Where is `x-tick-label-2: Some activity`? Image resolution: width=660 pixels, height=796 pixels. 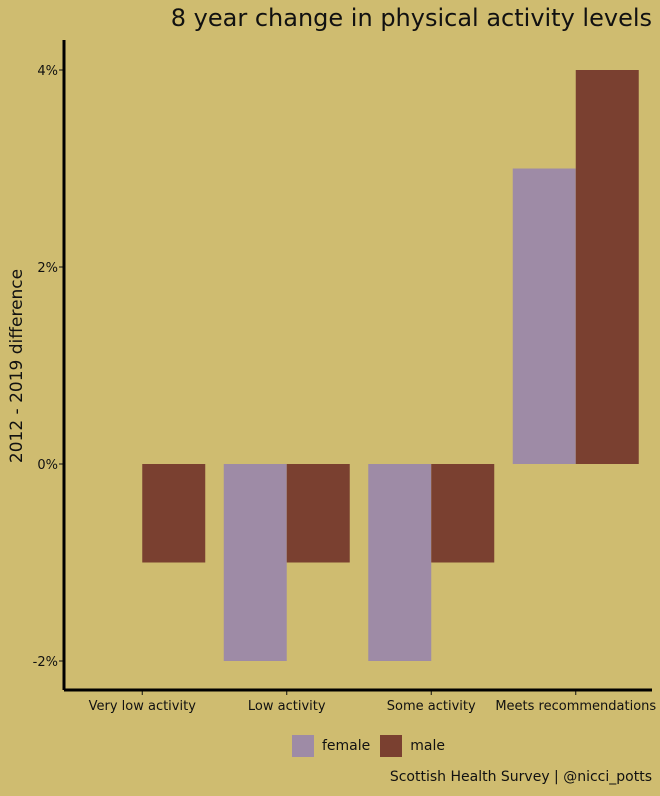
x-tick-label-2: Some activity is located at coordinates (431, 706).